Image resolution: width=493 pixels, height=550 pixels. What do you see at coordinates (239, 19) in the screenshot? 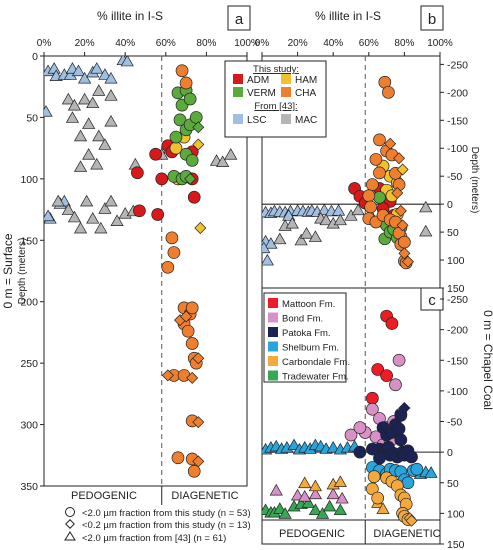
I see `panel-a-letter: a` at bounding box center [239, 19].